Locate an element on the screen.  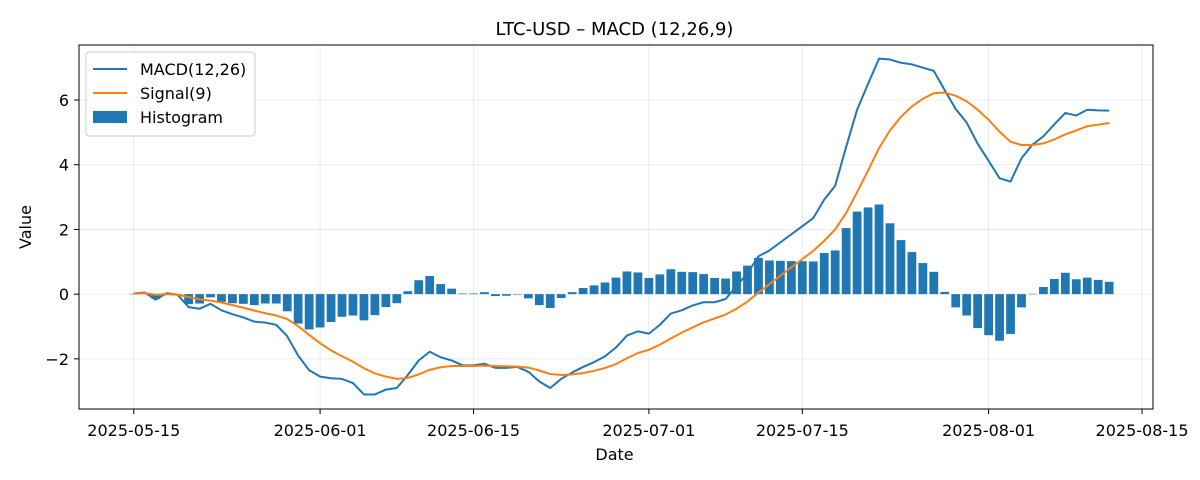
legend-box is located at coordinates (170, 94).